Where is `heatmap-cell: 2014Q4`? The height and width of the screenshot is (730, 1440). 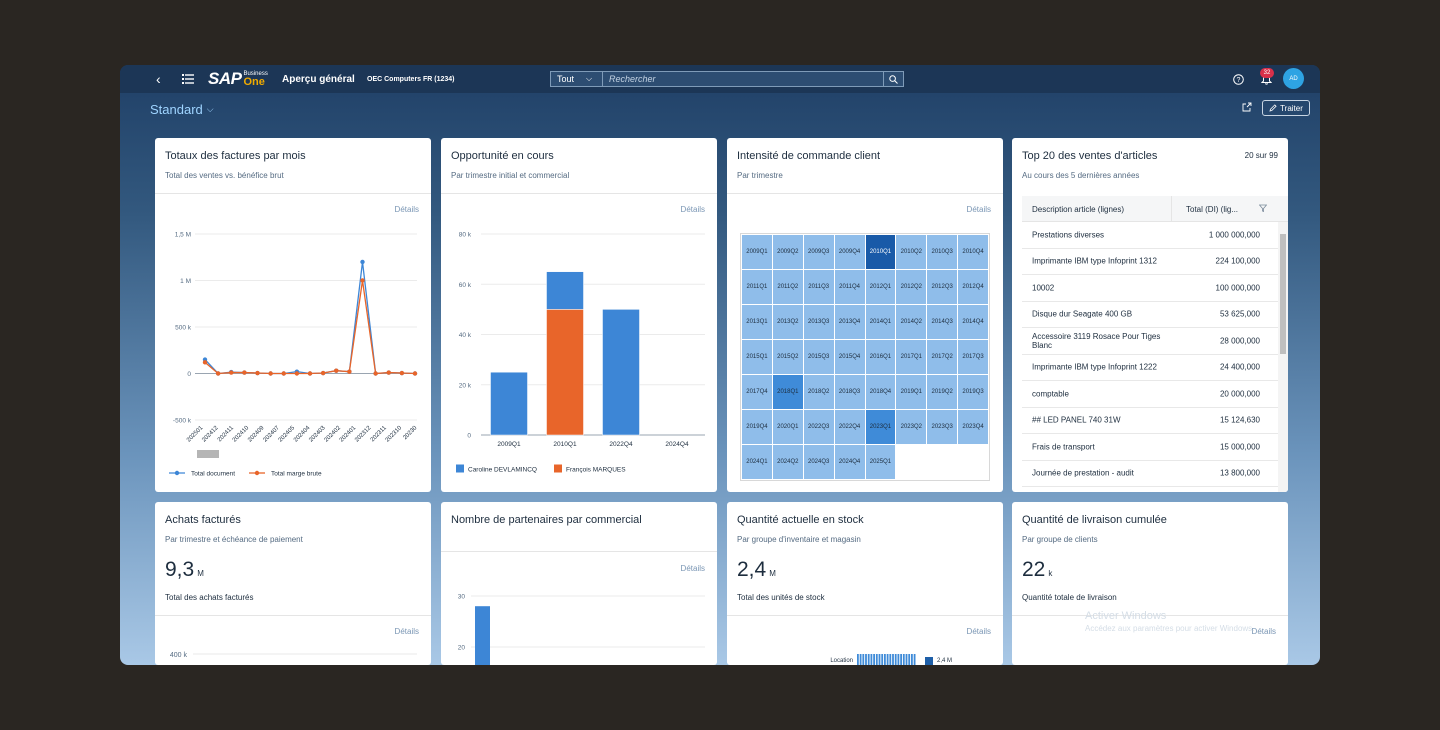
heatmap-cell: 2014Q4 is located at coordinates (973, 322).